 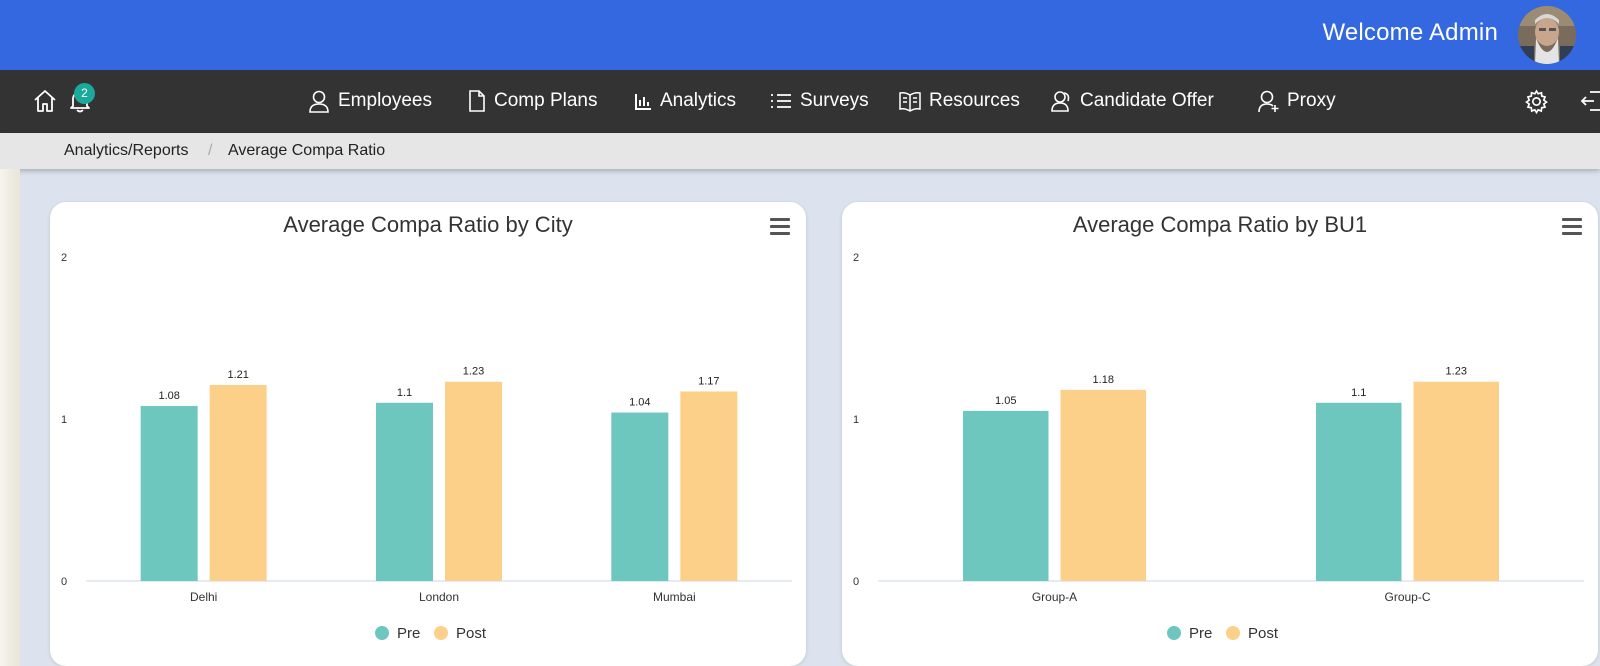 I want to click on document-icon, so click(x=477, y=101).